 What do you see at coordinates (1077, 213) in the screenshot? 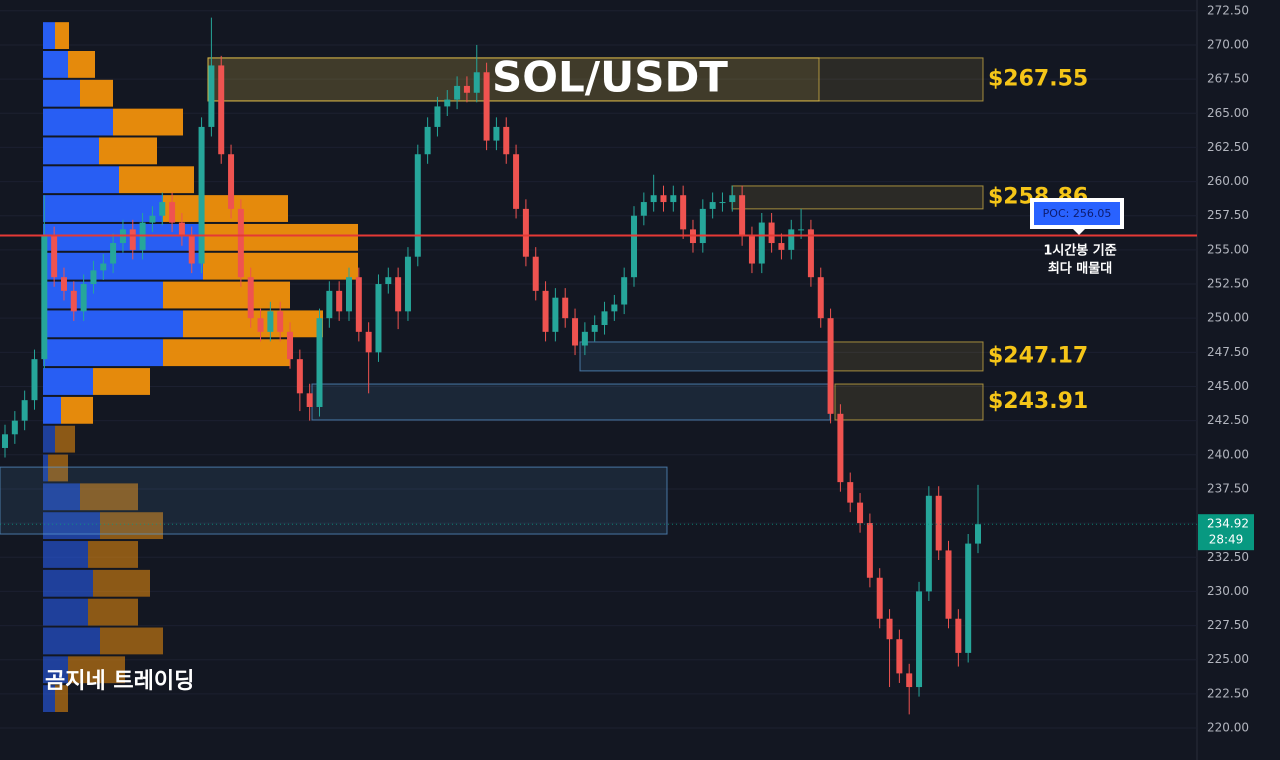
I see `poc-box` at bounding box center [1077, 213].